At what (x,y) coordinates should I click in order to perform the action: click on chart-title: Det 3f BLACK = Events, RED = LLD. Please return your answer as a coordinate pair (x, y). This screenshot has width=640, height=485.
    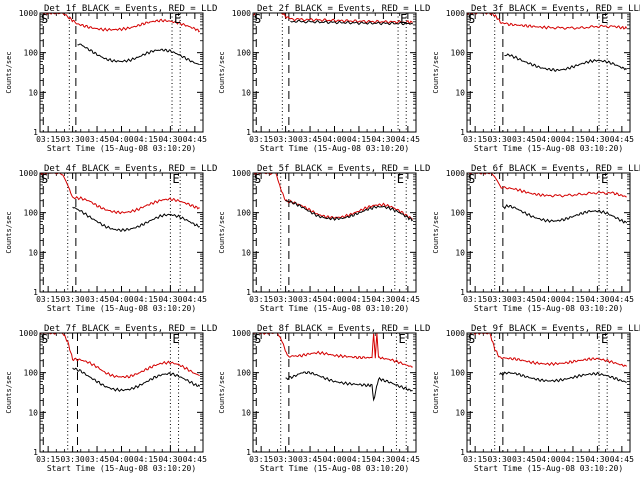
    Looking at the image, I should click on (555, 9).